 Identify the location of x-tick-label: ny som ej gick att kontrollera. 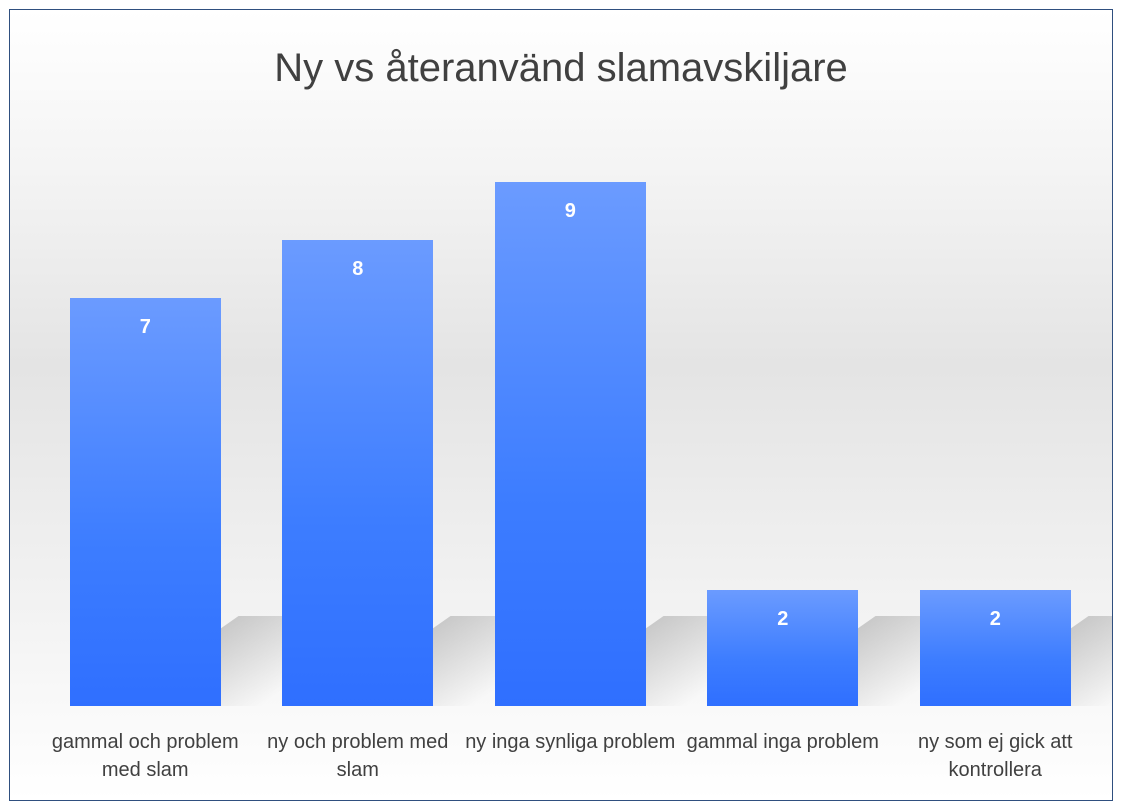
(995, 756).